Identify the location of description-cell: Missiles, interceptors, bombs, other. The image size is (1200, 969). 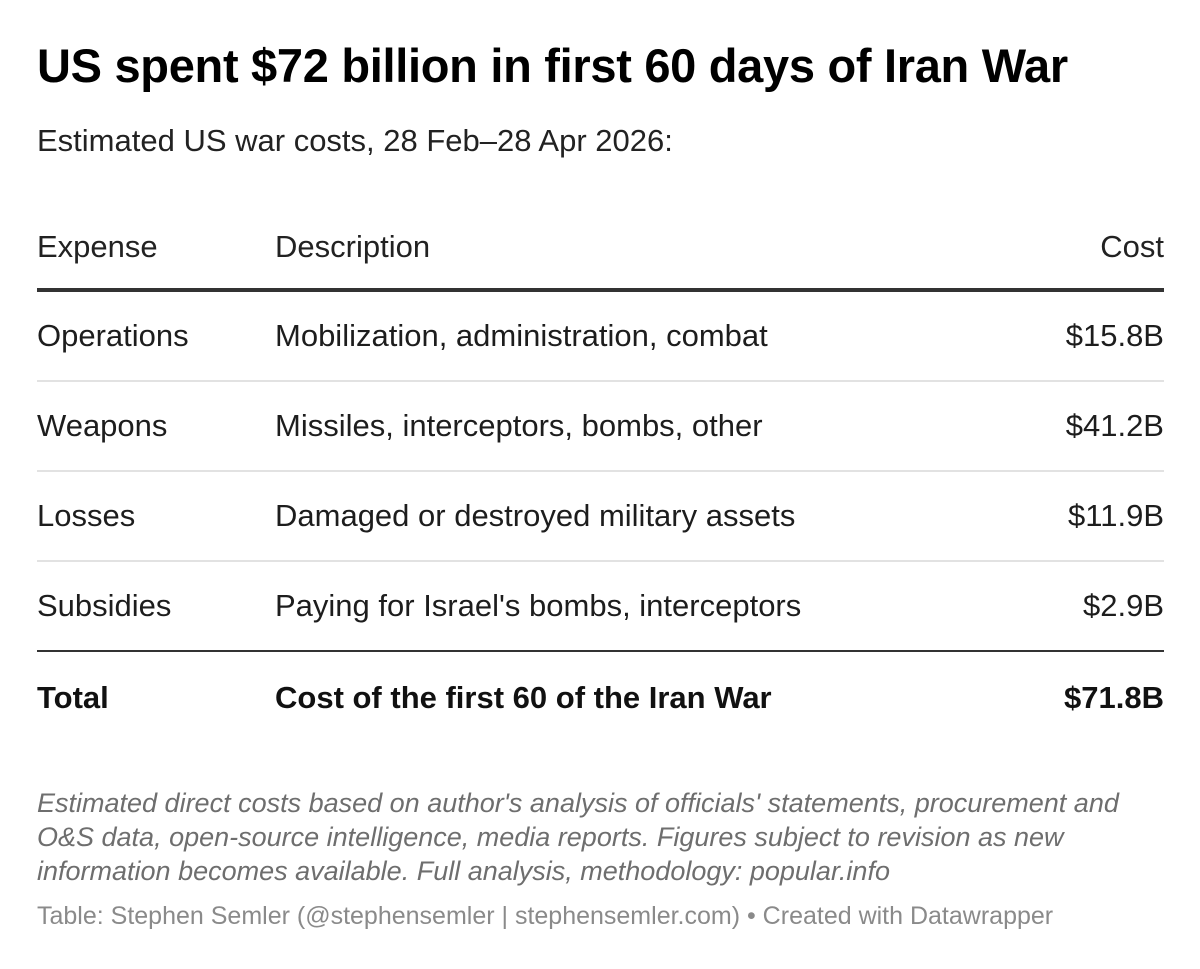
(595, 426).